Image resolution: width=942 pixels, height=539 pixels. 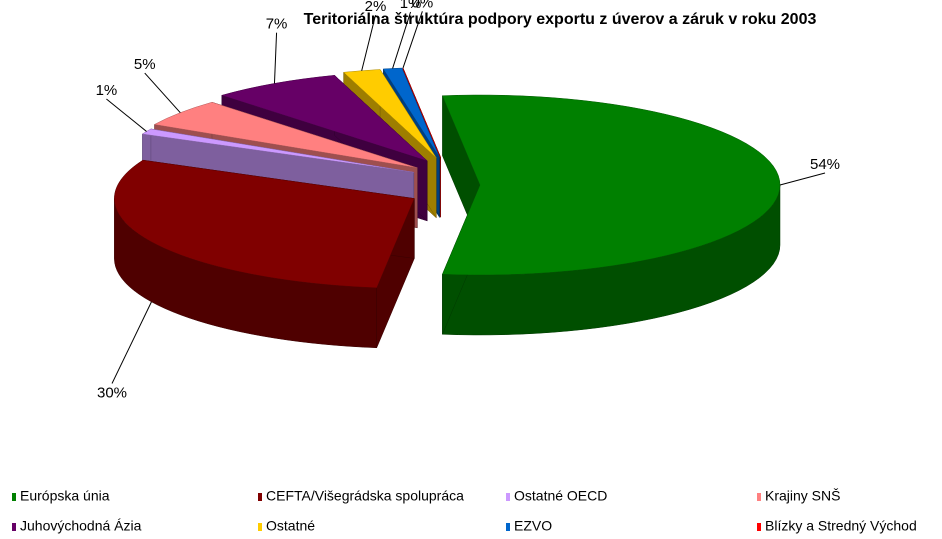 What do you see at coordinates (65, 496) in the screenshot?
I see `legend-label: Európska únia` at bounding box center [65, 496].